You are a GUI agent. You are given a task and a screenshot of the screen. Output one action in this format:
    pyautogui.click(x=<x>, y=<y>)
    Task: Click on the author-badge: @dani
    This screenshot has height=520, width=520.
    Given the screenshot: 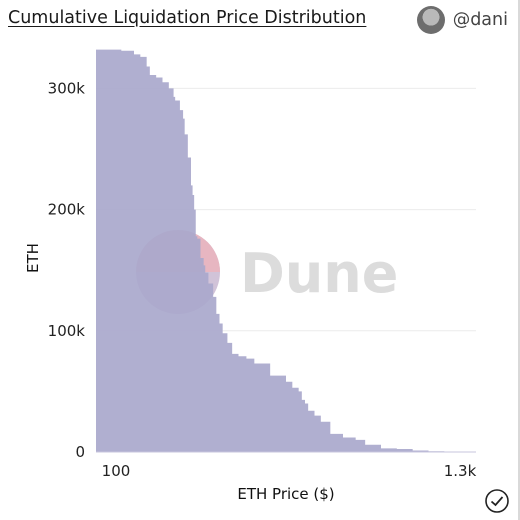 What is the action you would take?
    pyautogui.click(x=462, y=20)
    